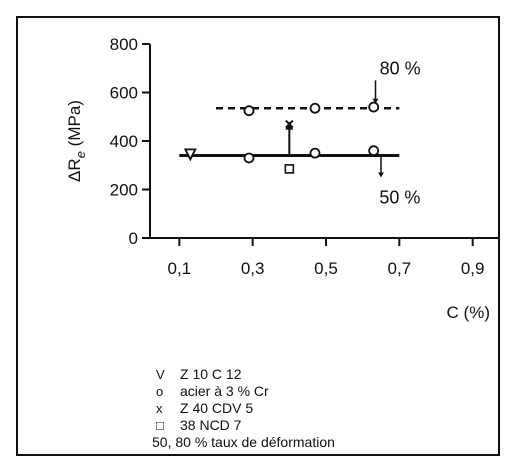 The image size is (512, 470). What do you see at coordinates (124, 190) in the screenshot?
I see `y-tick-label: 200` at bounding box center [124, 190].